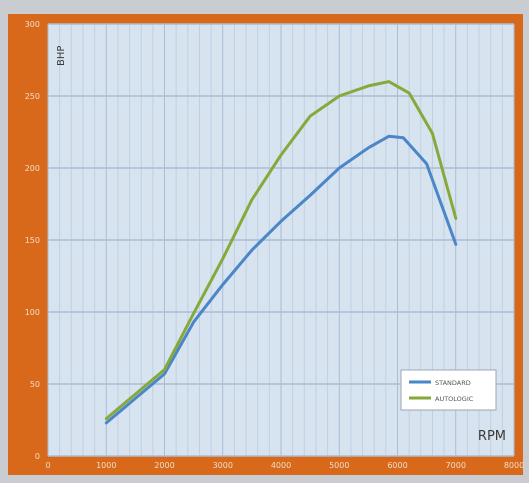 The width and height of the screenshot is (529, 483). What do you see at coordinates (47, 465) in the screenshot?
I see `x-tick-label: 0` at bounding box center [47, 465].